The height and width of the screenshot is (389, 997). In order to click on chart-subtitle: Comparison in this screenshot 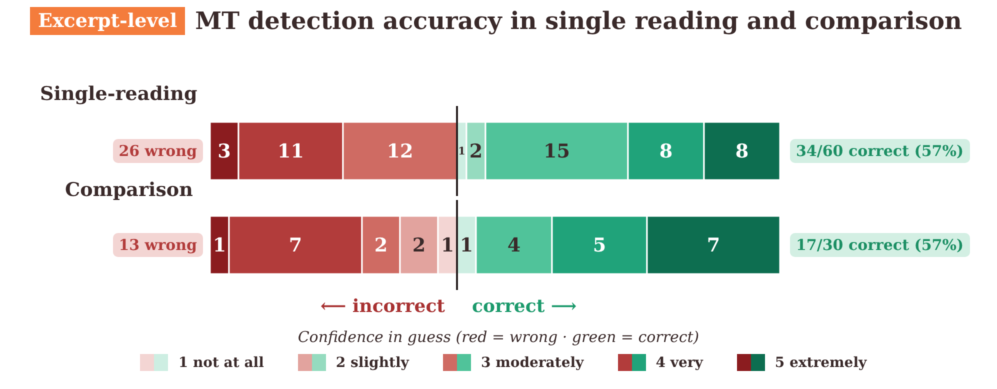, I will do `click(129, 190)`.